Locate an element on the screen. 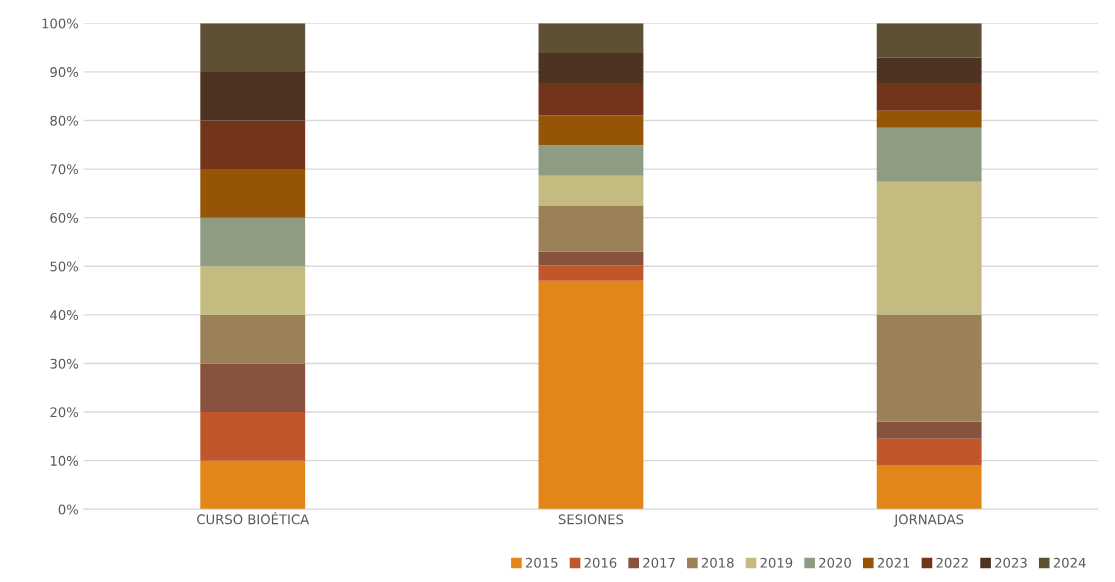 This screenshot has height=582, width=1115. y-tick-label: 70% is located at coordinates (64, 169).